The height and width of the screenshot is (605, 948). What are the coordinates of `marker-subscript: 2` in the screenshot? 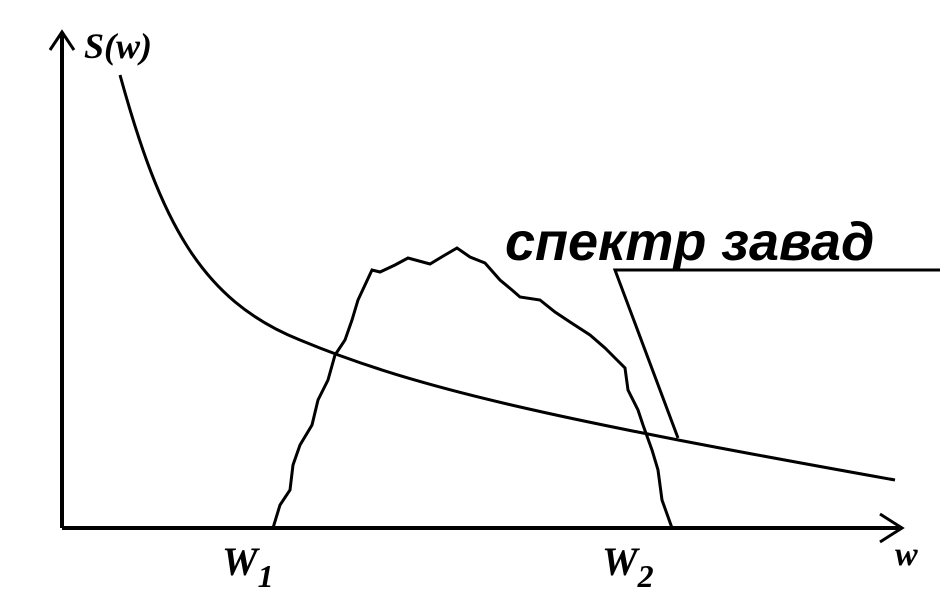 It's located at (645, 576).